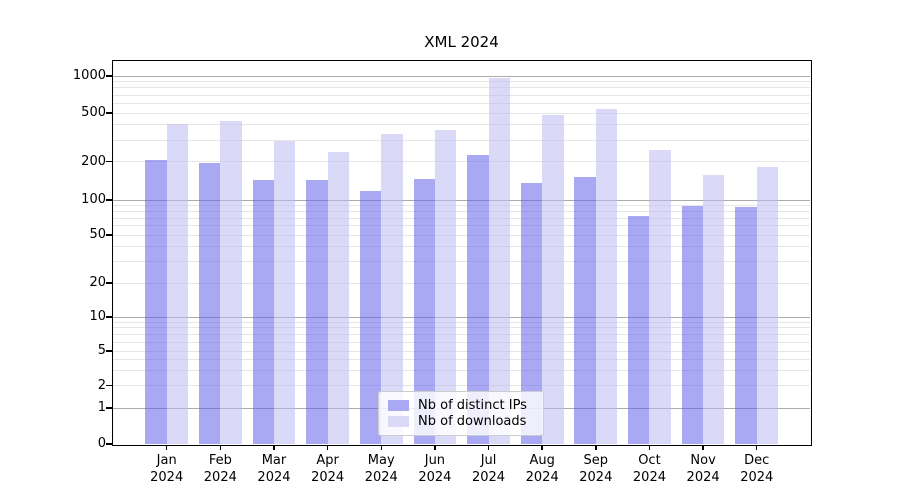 The height and width of the screenshot is (500, 900). I want to click on x-tick-mark-apr, so click(327, 447).